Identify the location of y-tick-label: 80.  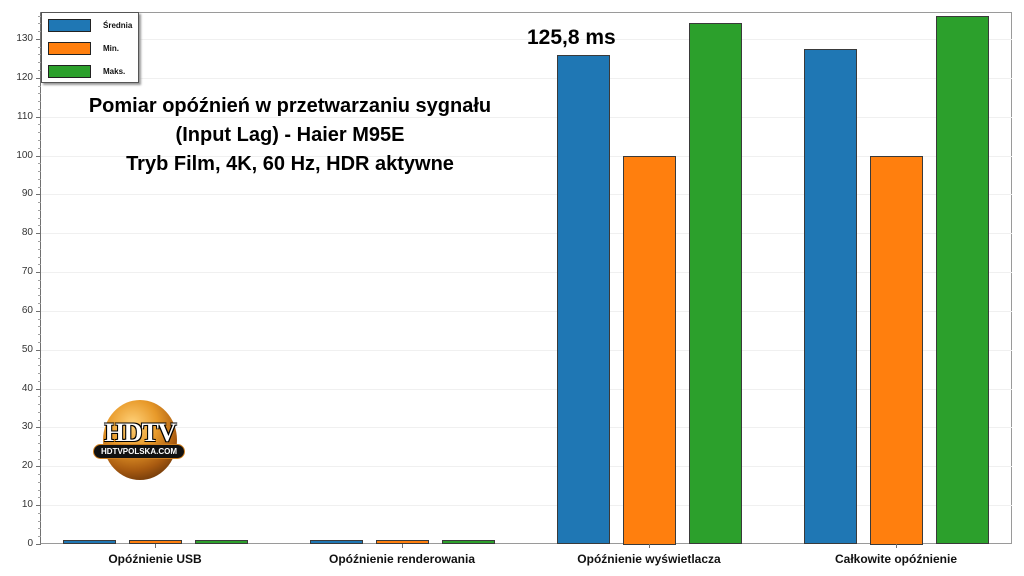
(27, 232).